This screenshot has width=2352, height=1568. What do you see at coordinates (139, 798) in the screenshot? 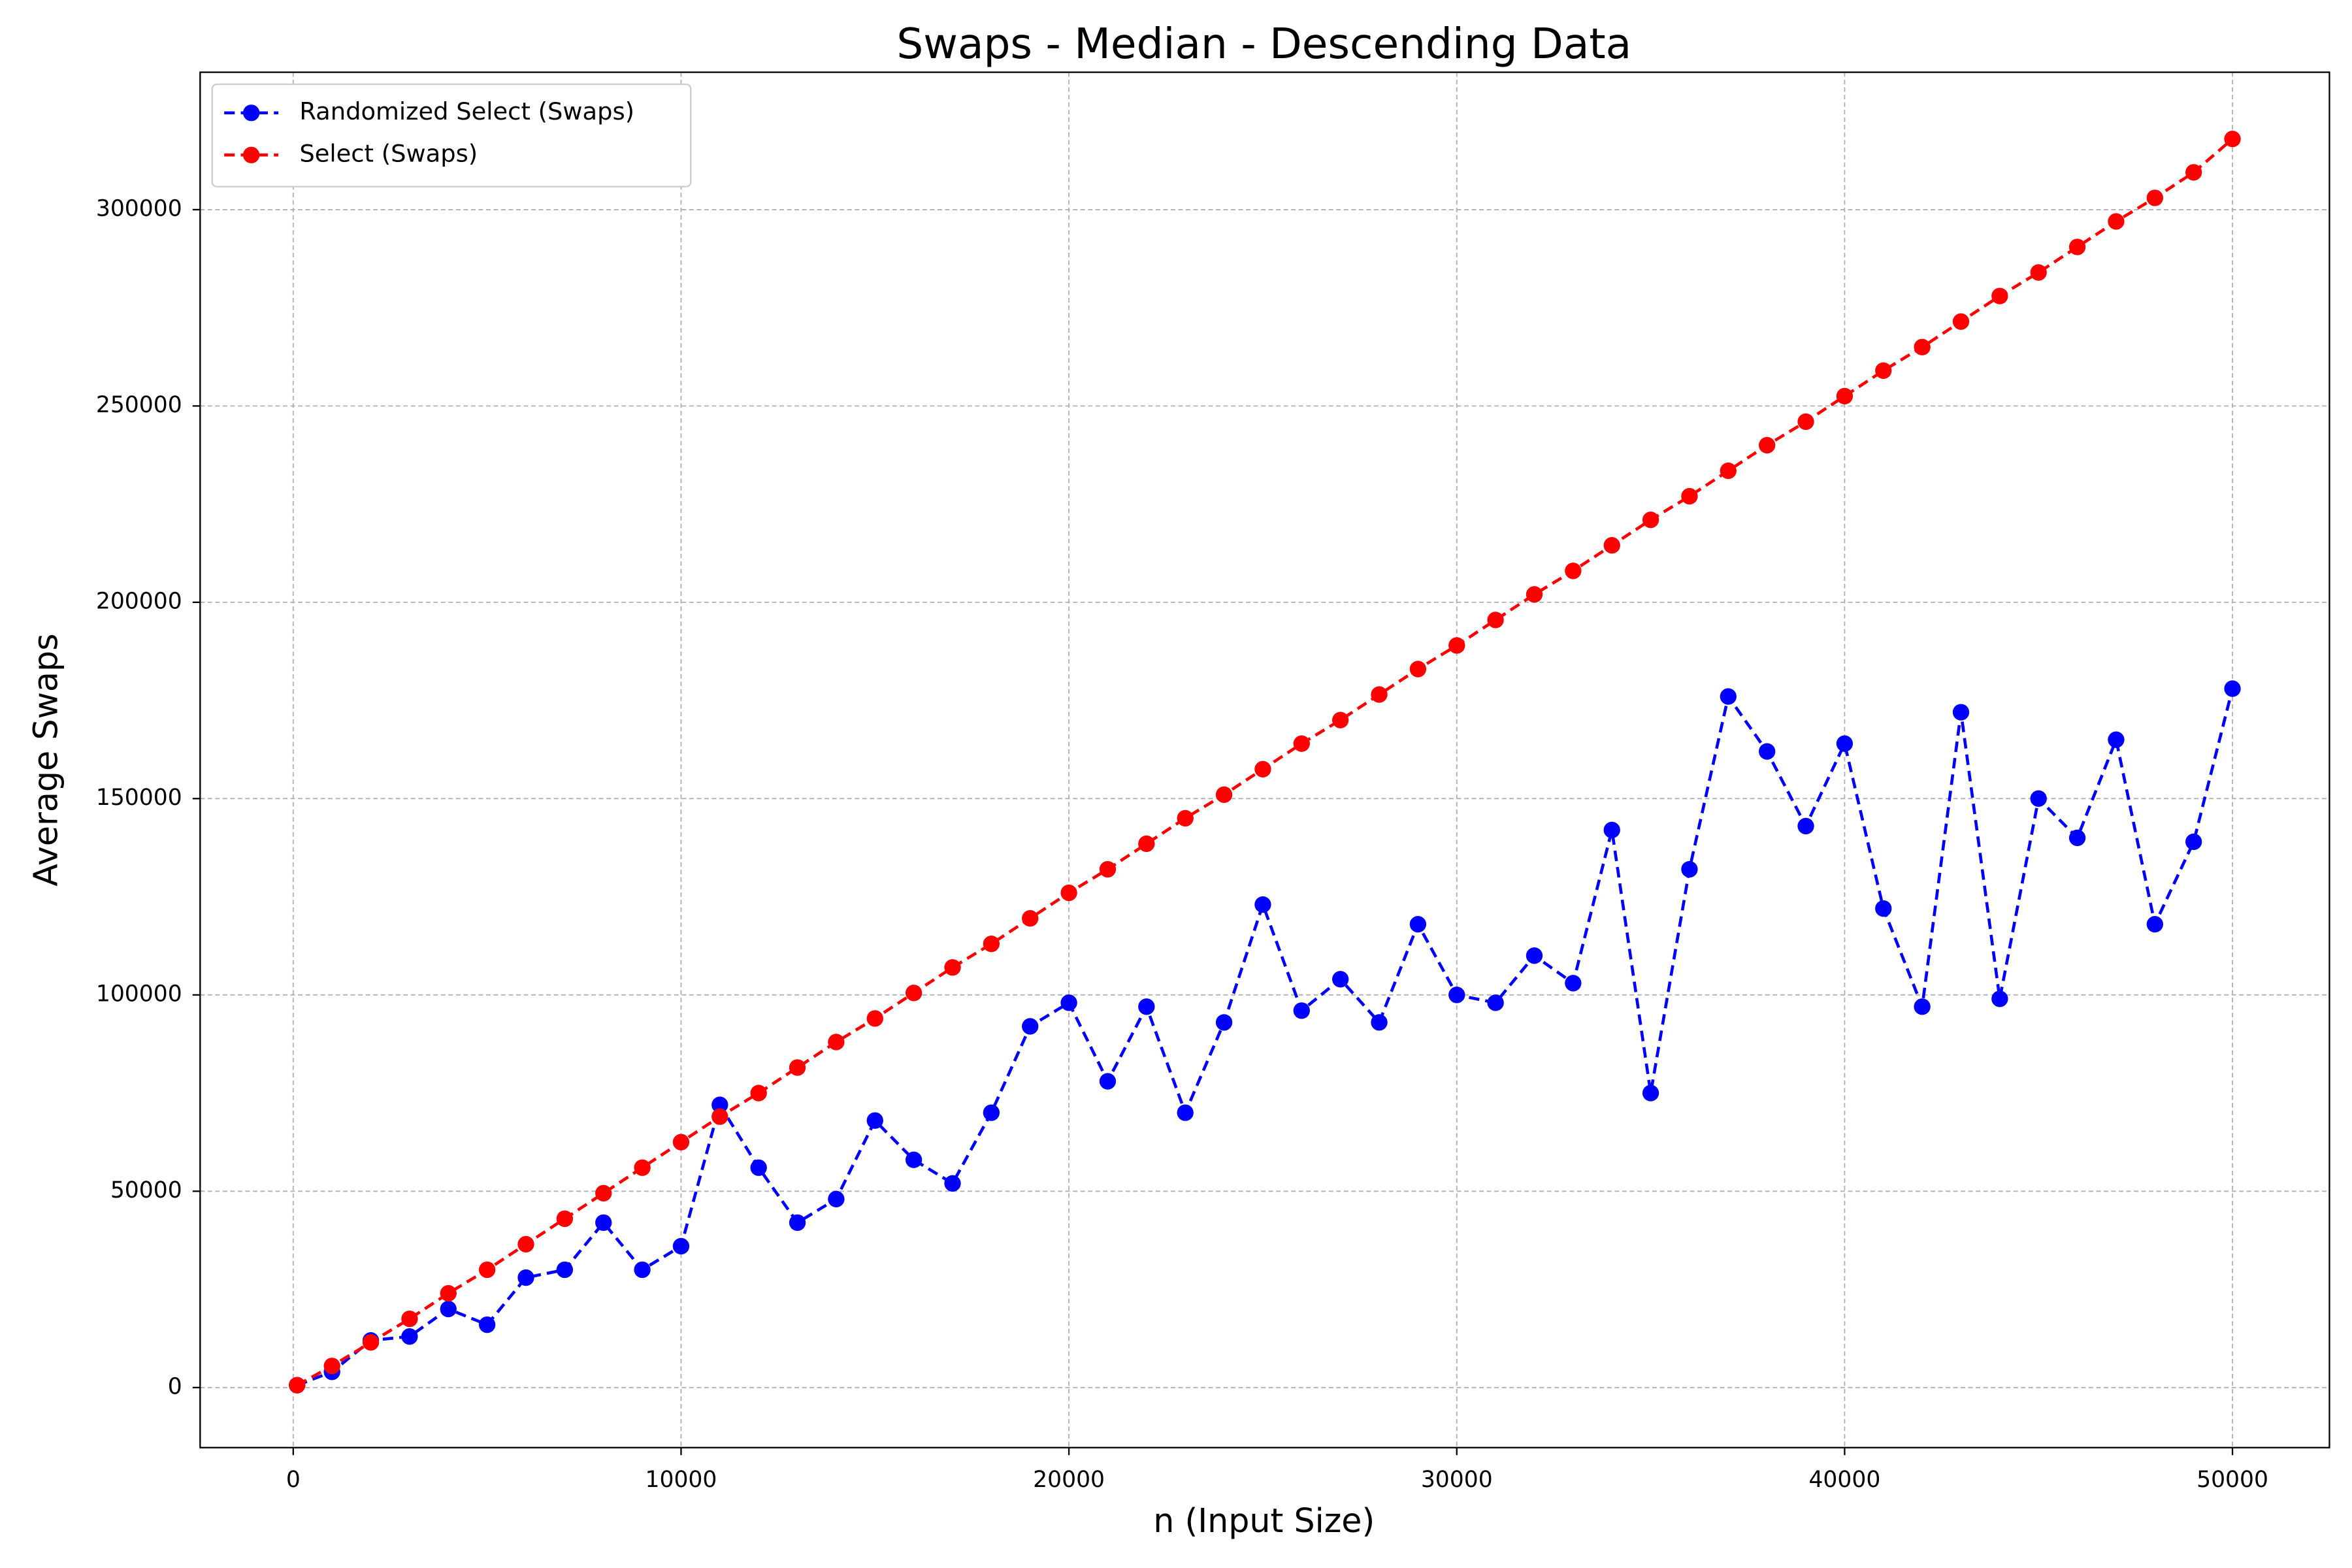
I see `y-tick-label: 150000` at bounding box center [139, 798].